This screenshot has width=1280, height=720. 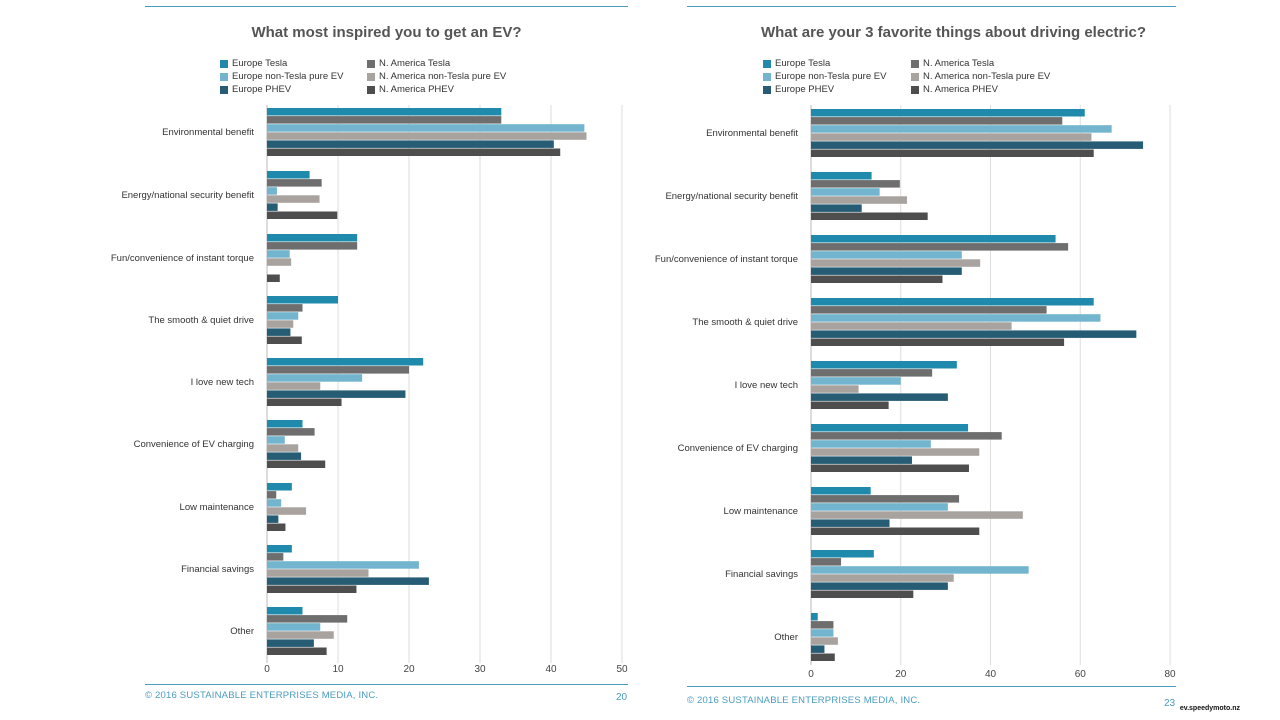 I want to click on top-rule, so click(x=386, y=6).